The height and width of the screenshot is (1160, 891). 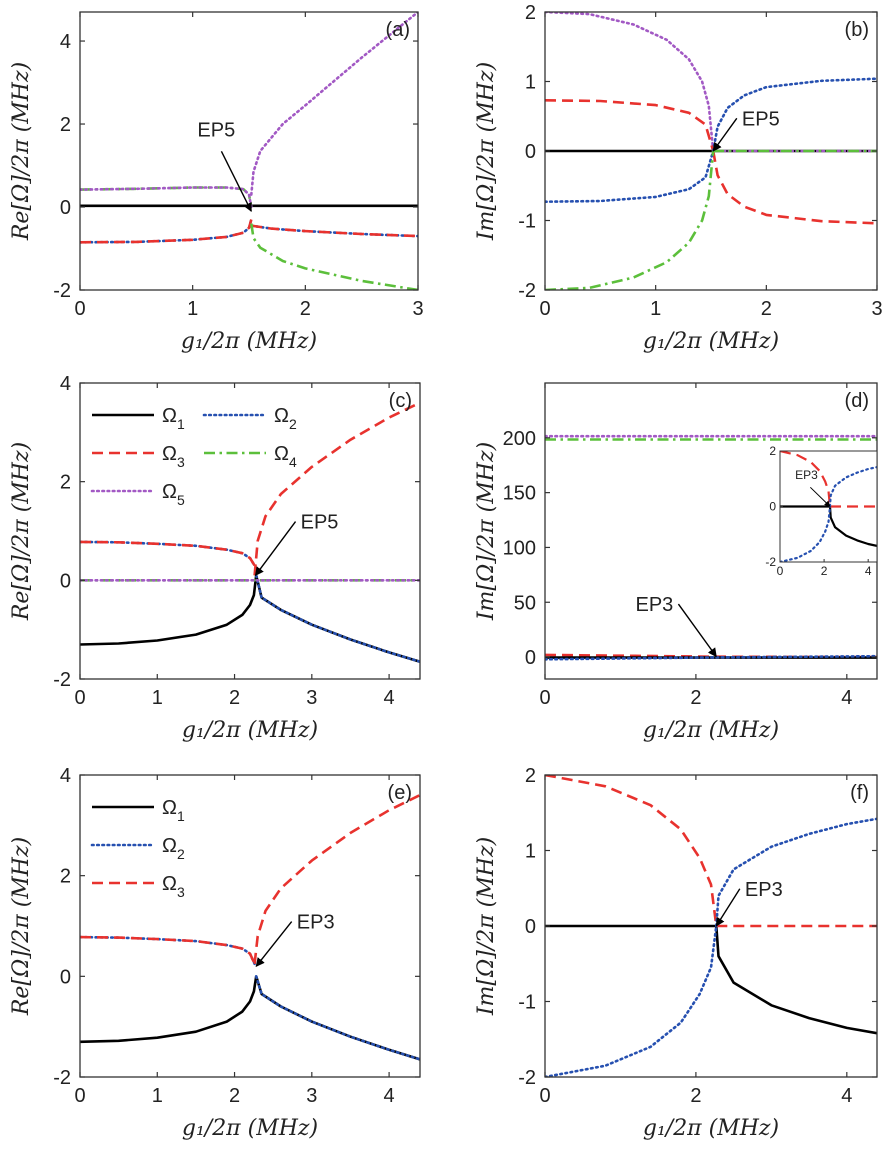 I want to click on panel-label: (c), so click(x=400, y=401).